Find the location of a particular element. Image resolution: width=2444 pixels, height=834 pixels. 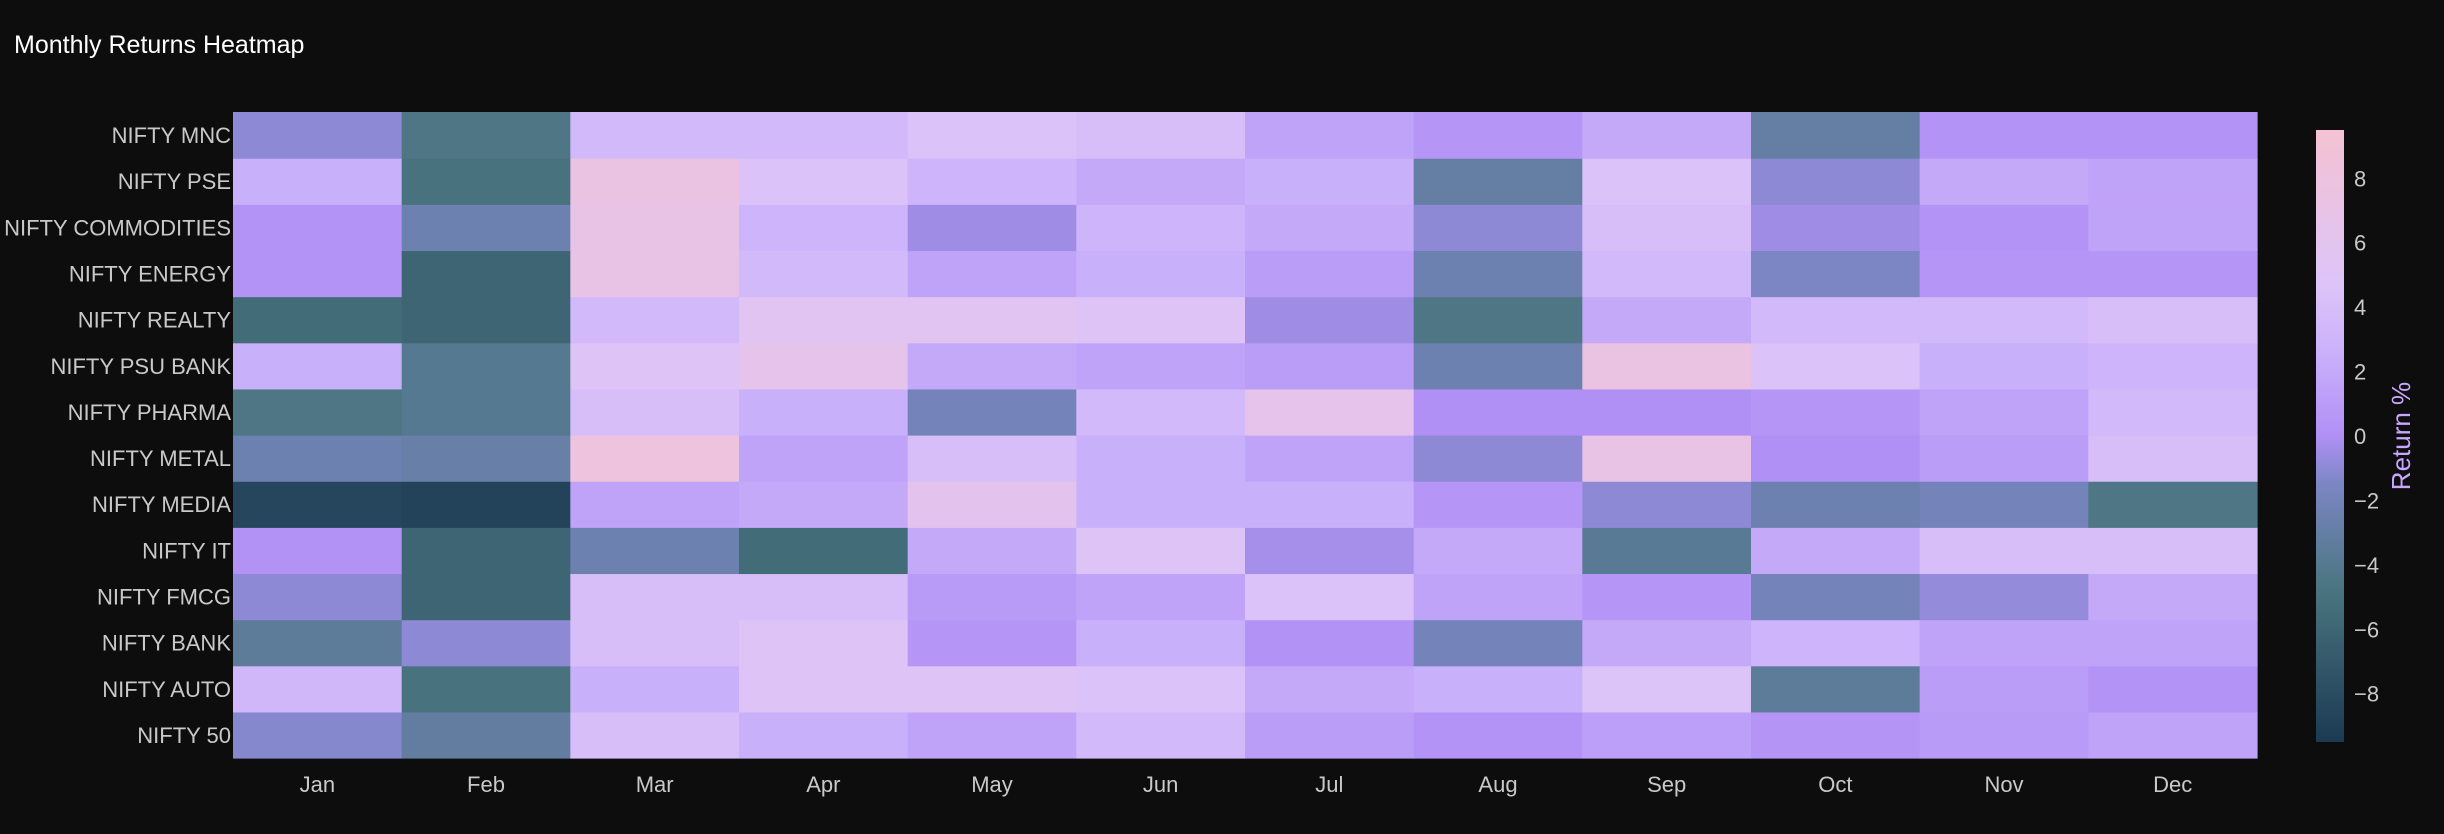

heatmap-cell-nifty-media-feb is located at coordinates (486, 504).